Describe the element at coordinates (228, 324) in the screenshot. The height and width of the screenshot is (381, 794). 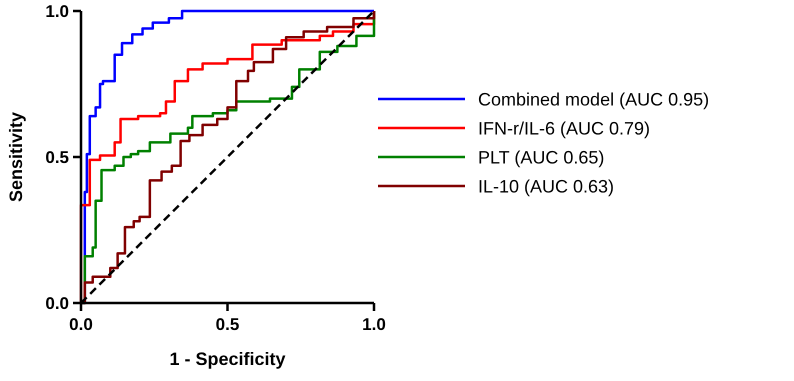
I see `x-tick-label: 0.5` at that location.